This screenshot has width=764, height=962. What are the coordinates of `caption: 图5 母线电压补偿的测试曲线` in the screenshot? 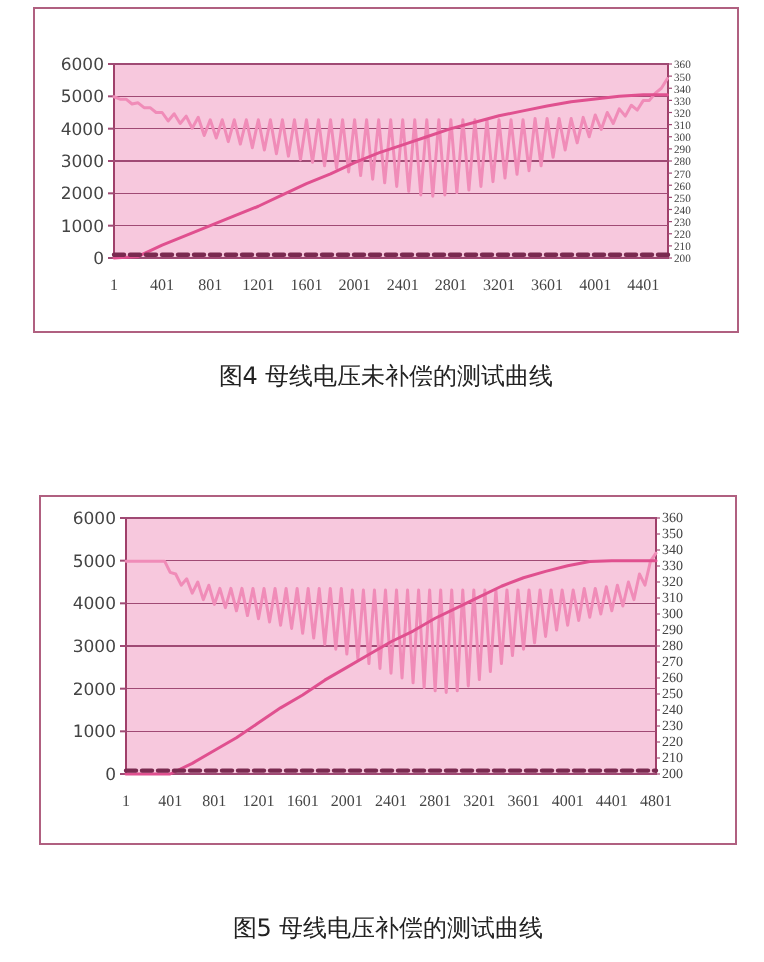 It's located at (388, 928).